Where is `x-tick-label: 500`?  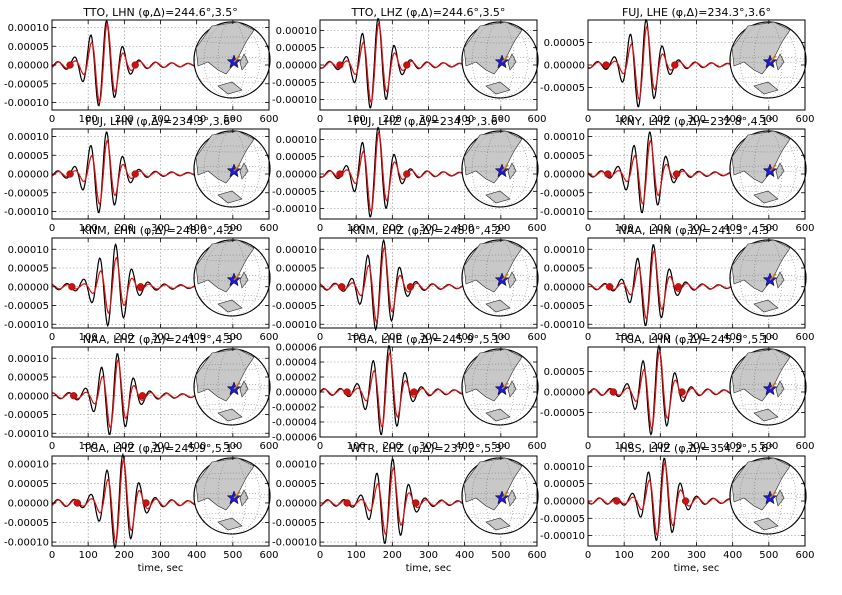 x-tick-label: 500 is located at coordinates (232, 119).